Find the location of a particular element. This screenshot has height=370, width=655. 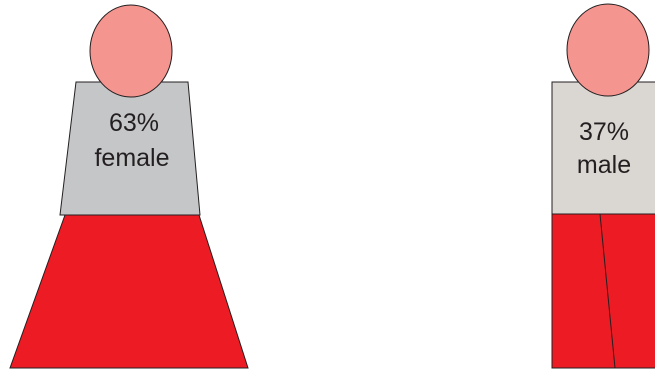

male-gender-label: male is located at coordinates (604, 165).